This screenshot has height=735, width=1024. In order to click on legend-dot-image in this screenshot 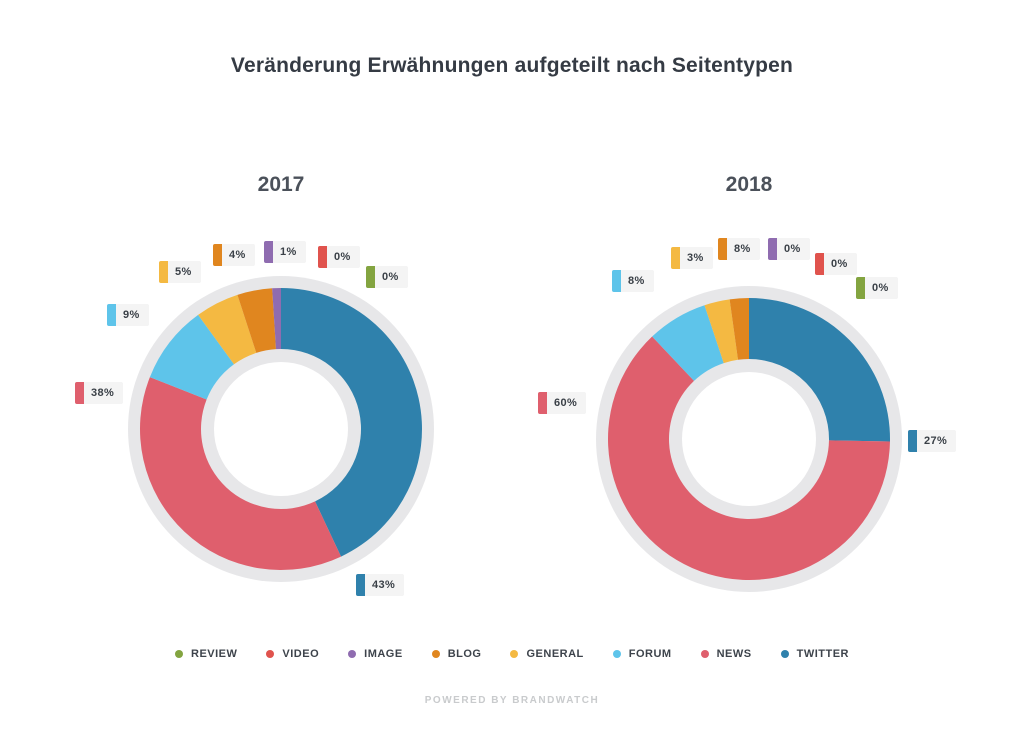, I will do `click(352, 654)`.